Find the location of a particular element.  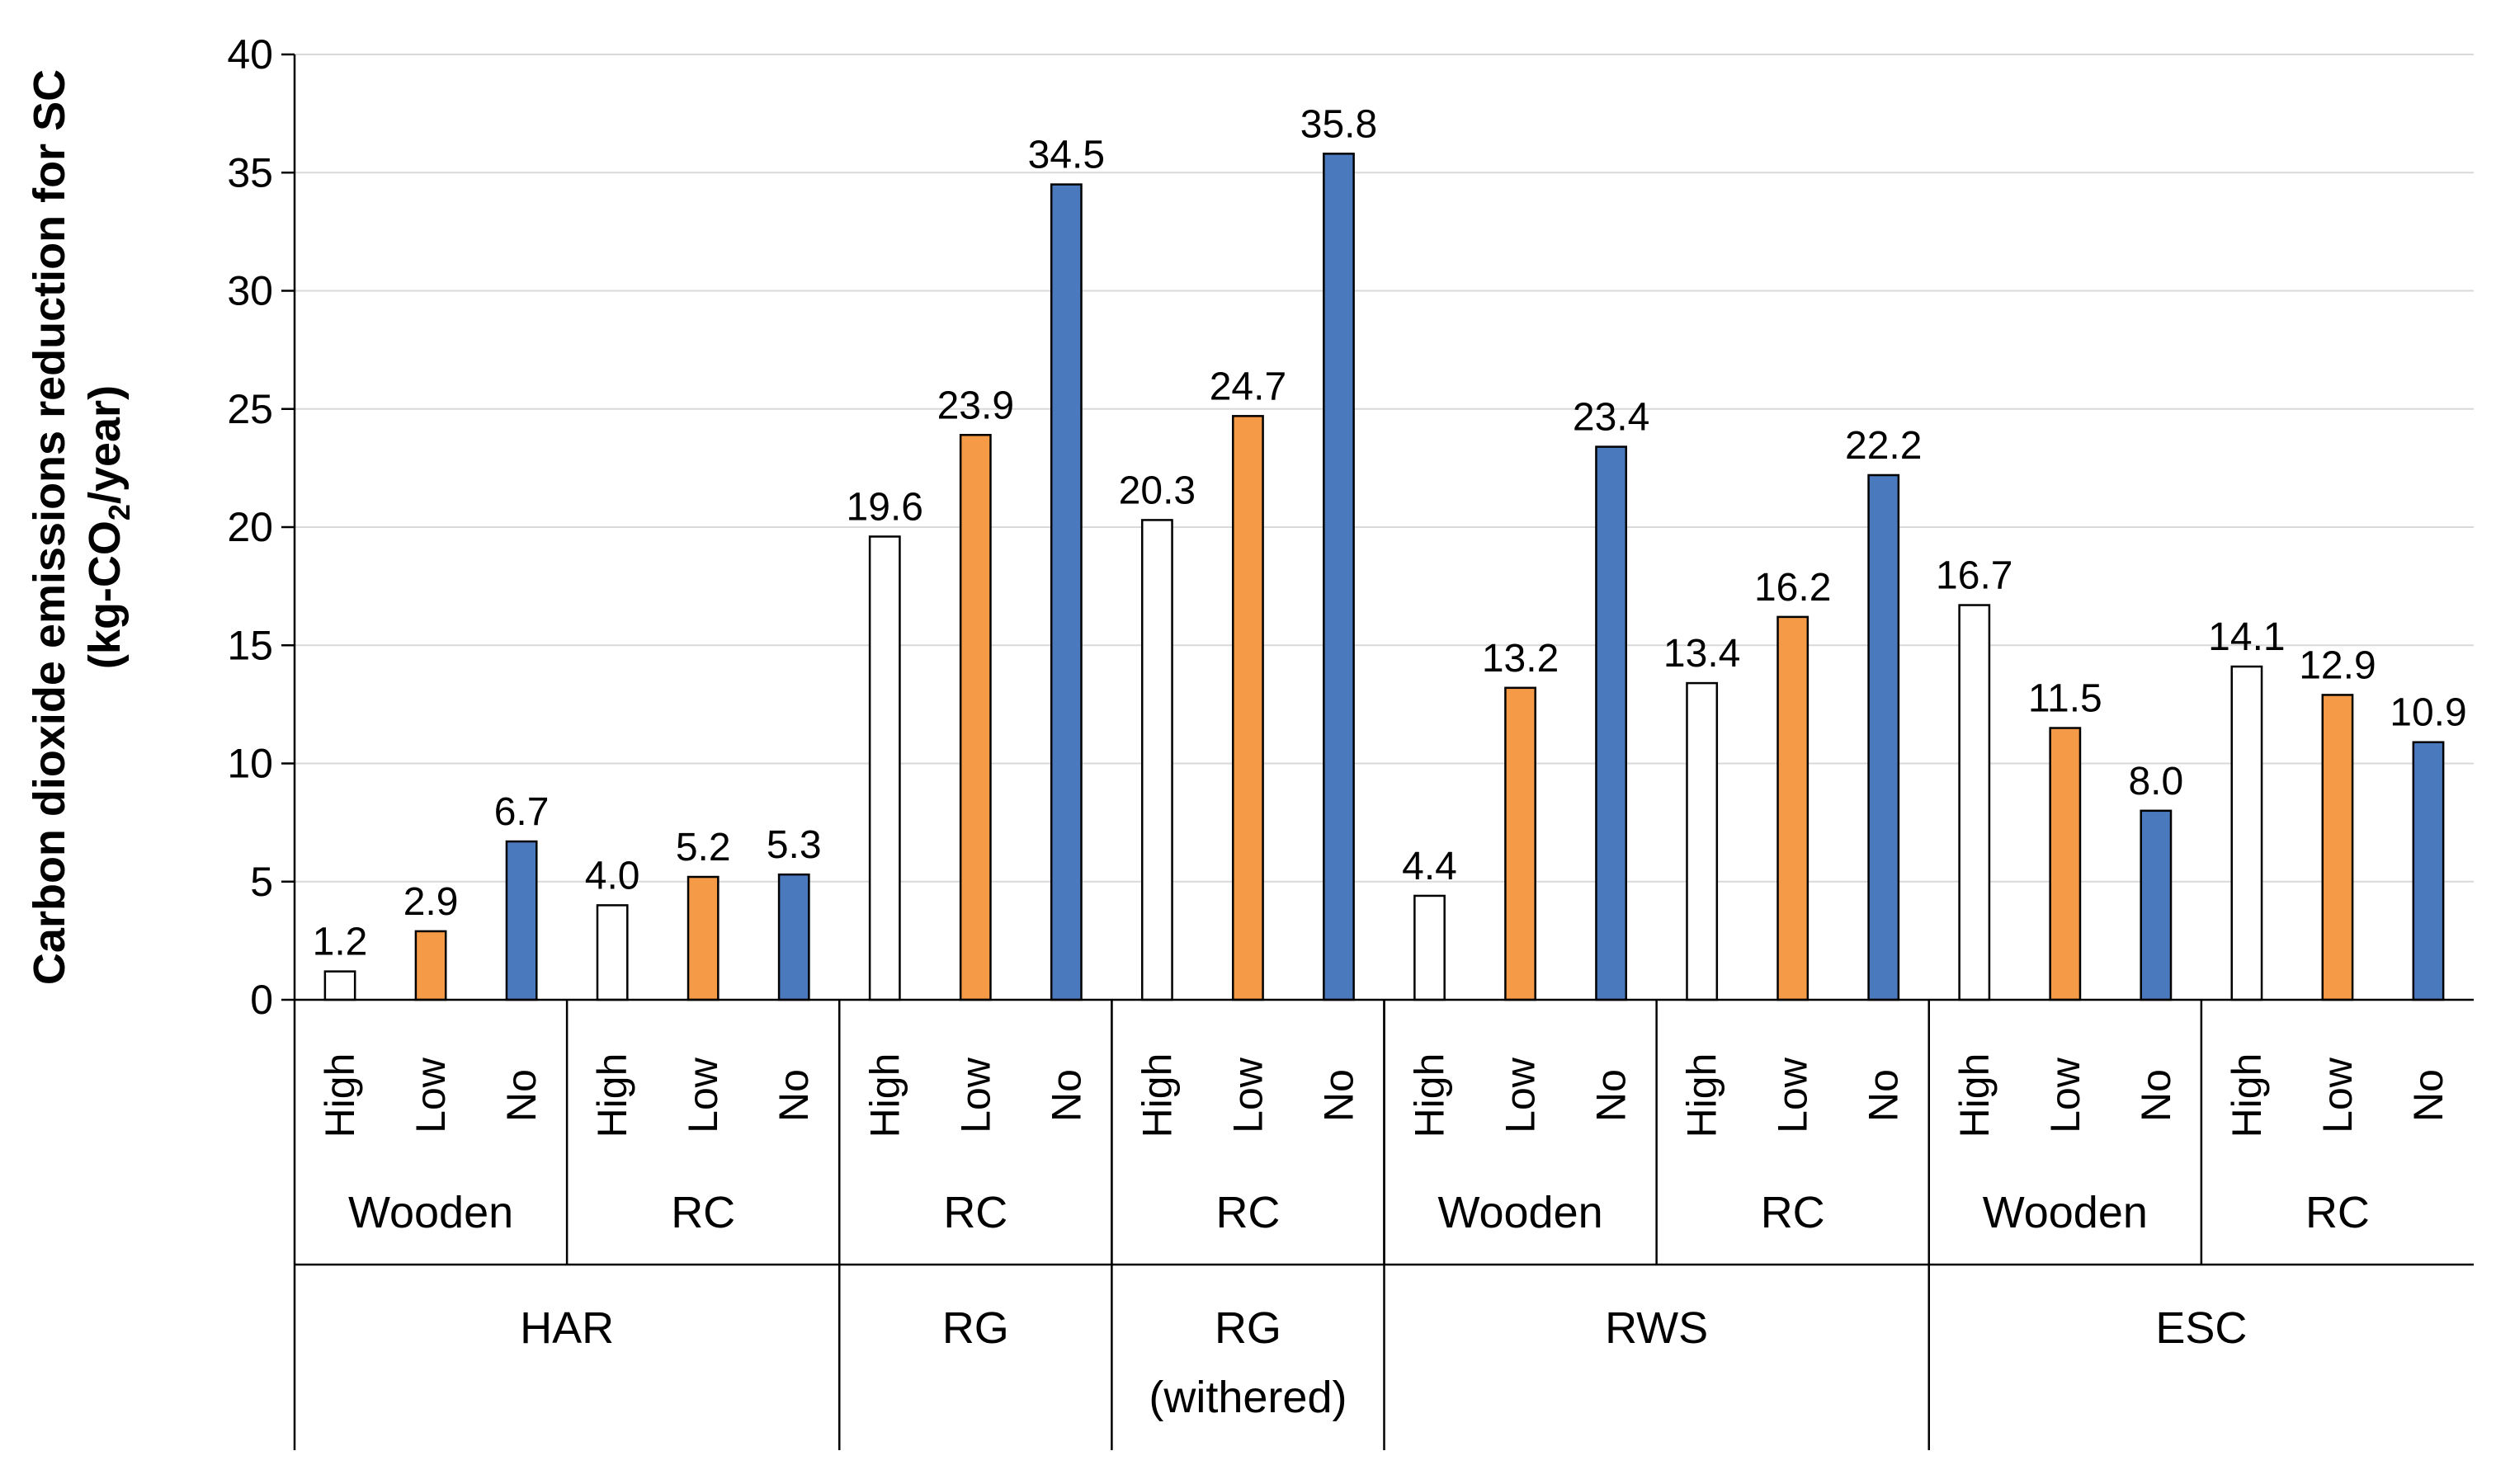

data-label: 19.6 is located at coordinates (885, 507).